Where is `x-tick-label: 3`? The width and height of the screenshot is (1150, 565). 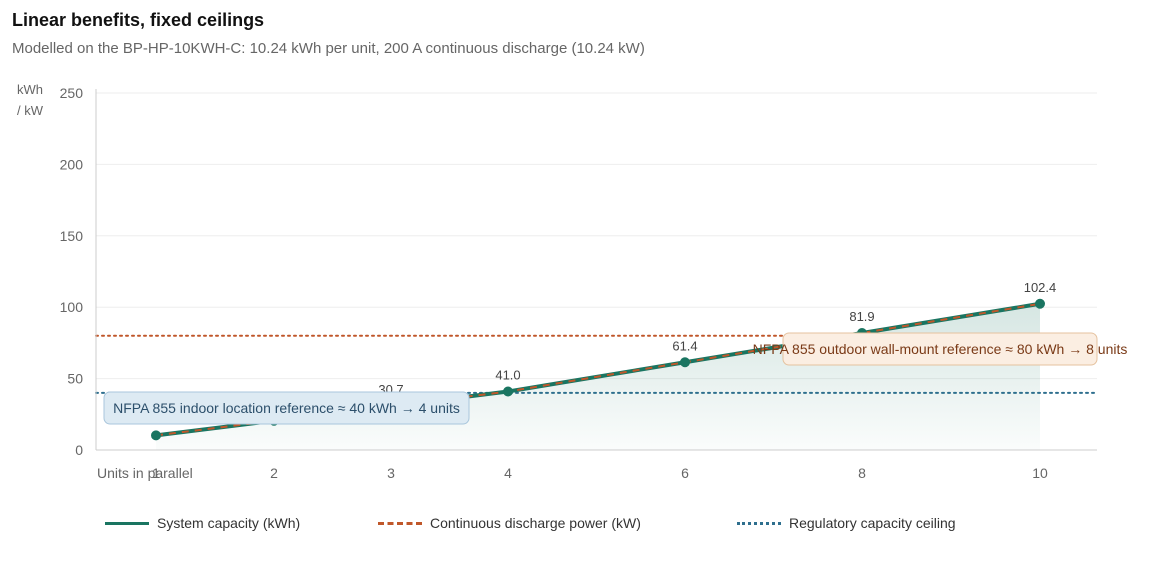
x-tick-label: 3 is located at coordinates (391, 473).